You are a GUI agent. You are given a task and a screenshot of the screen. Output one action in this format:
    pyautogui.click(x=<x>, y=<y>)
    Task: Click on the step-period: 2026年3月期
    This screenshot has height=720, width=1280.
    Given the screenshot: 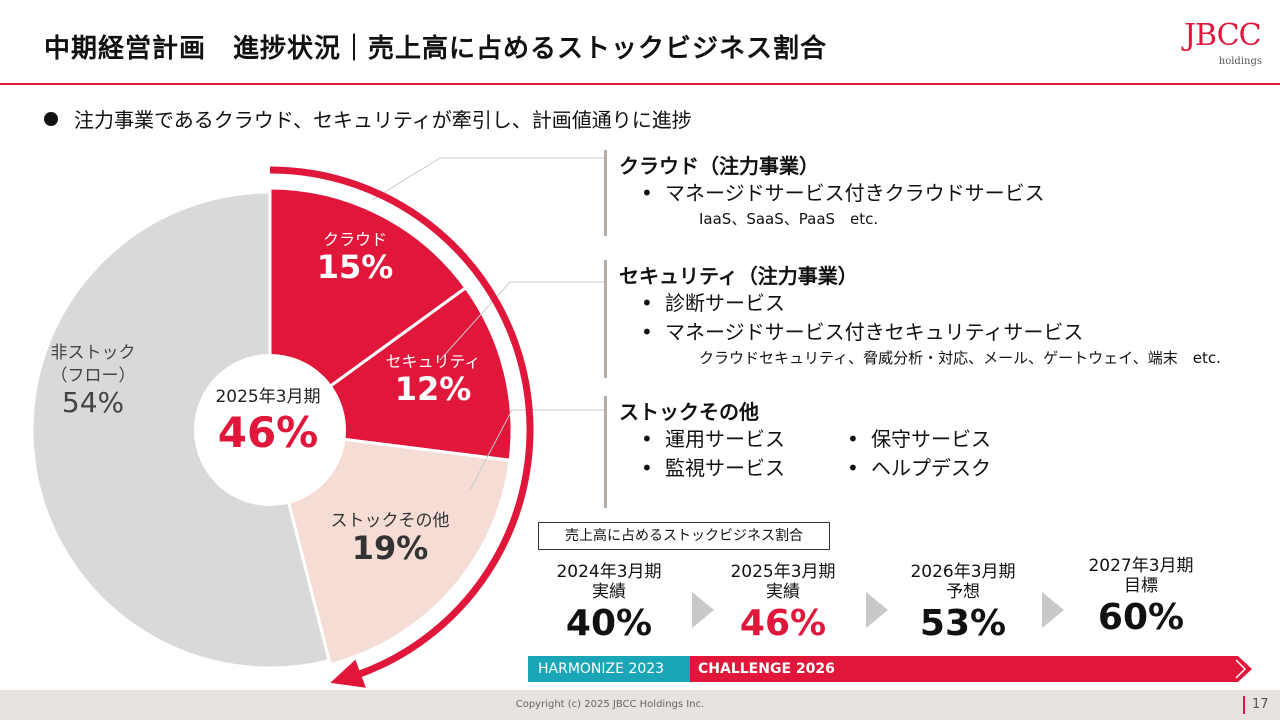 What is the action you would take?
    pyautogui.click(x=963, y=572)
    